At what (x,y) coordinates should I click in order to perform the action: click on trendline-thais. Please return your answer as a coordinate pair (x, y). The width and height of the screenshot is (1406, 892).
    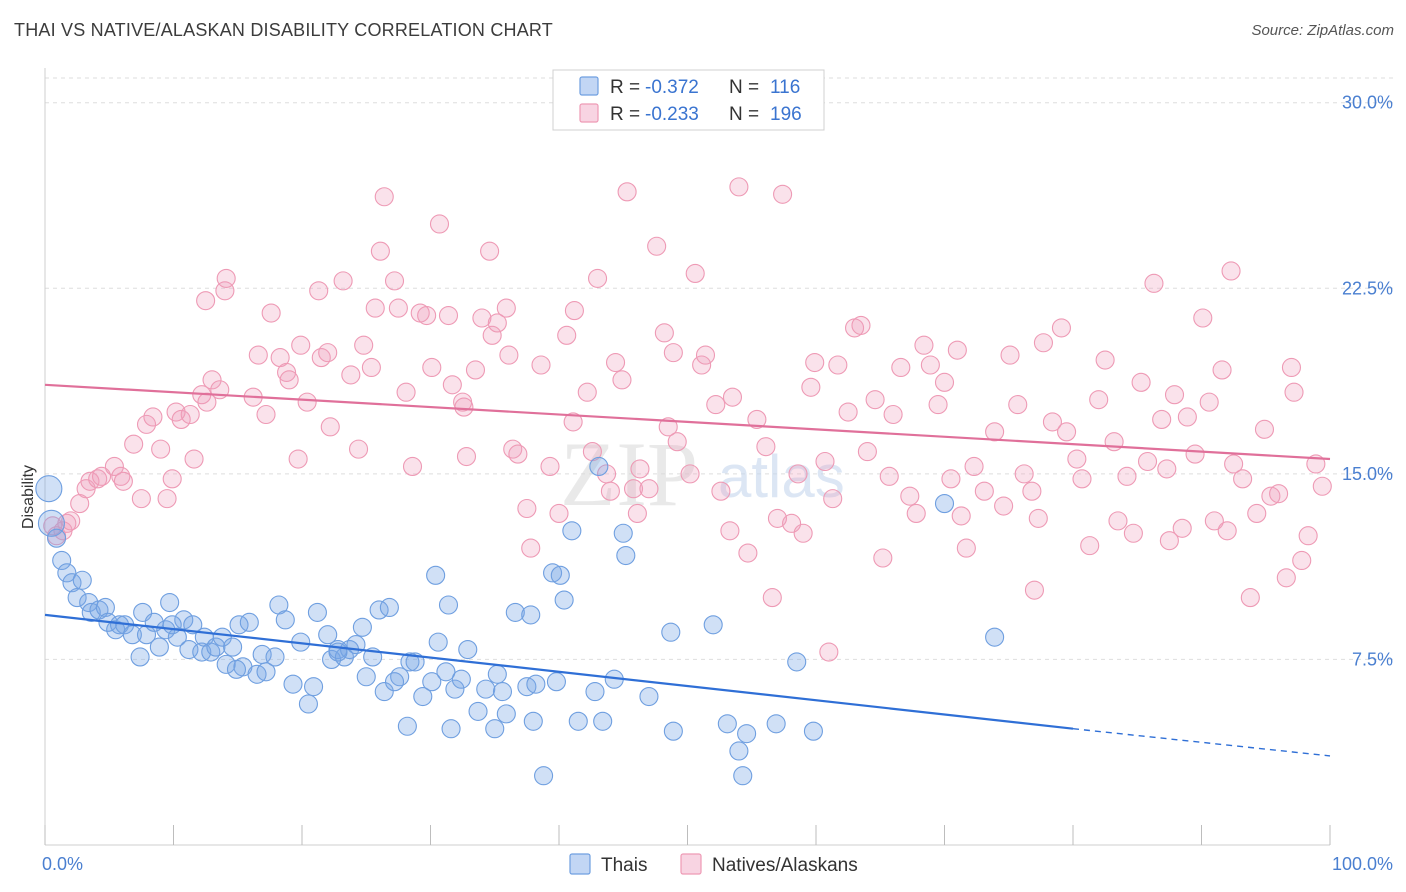
    Looking at the image, I should click on (559, 671).